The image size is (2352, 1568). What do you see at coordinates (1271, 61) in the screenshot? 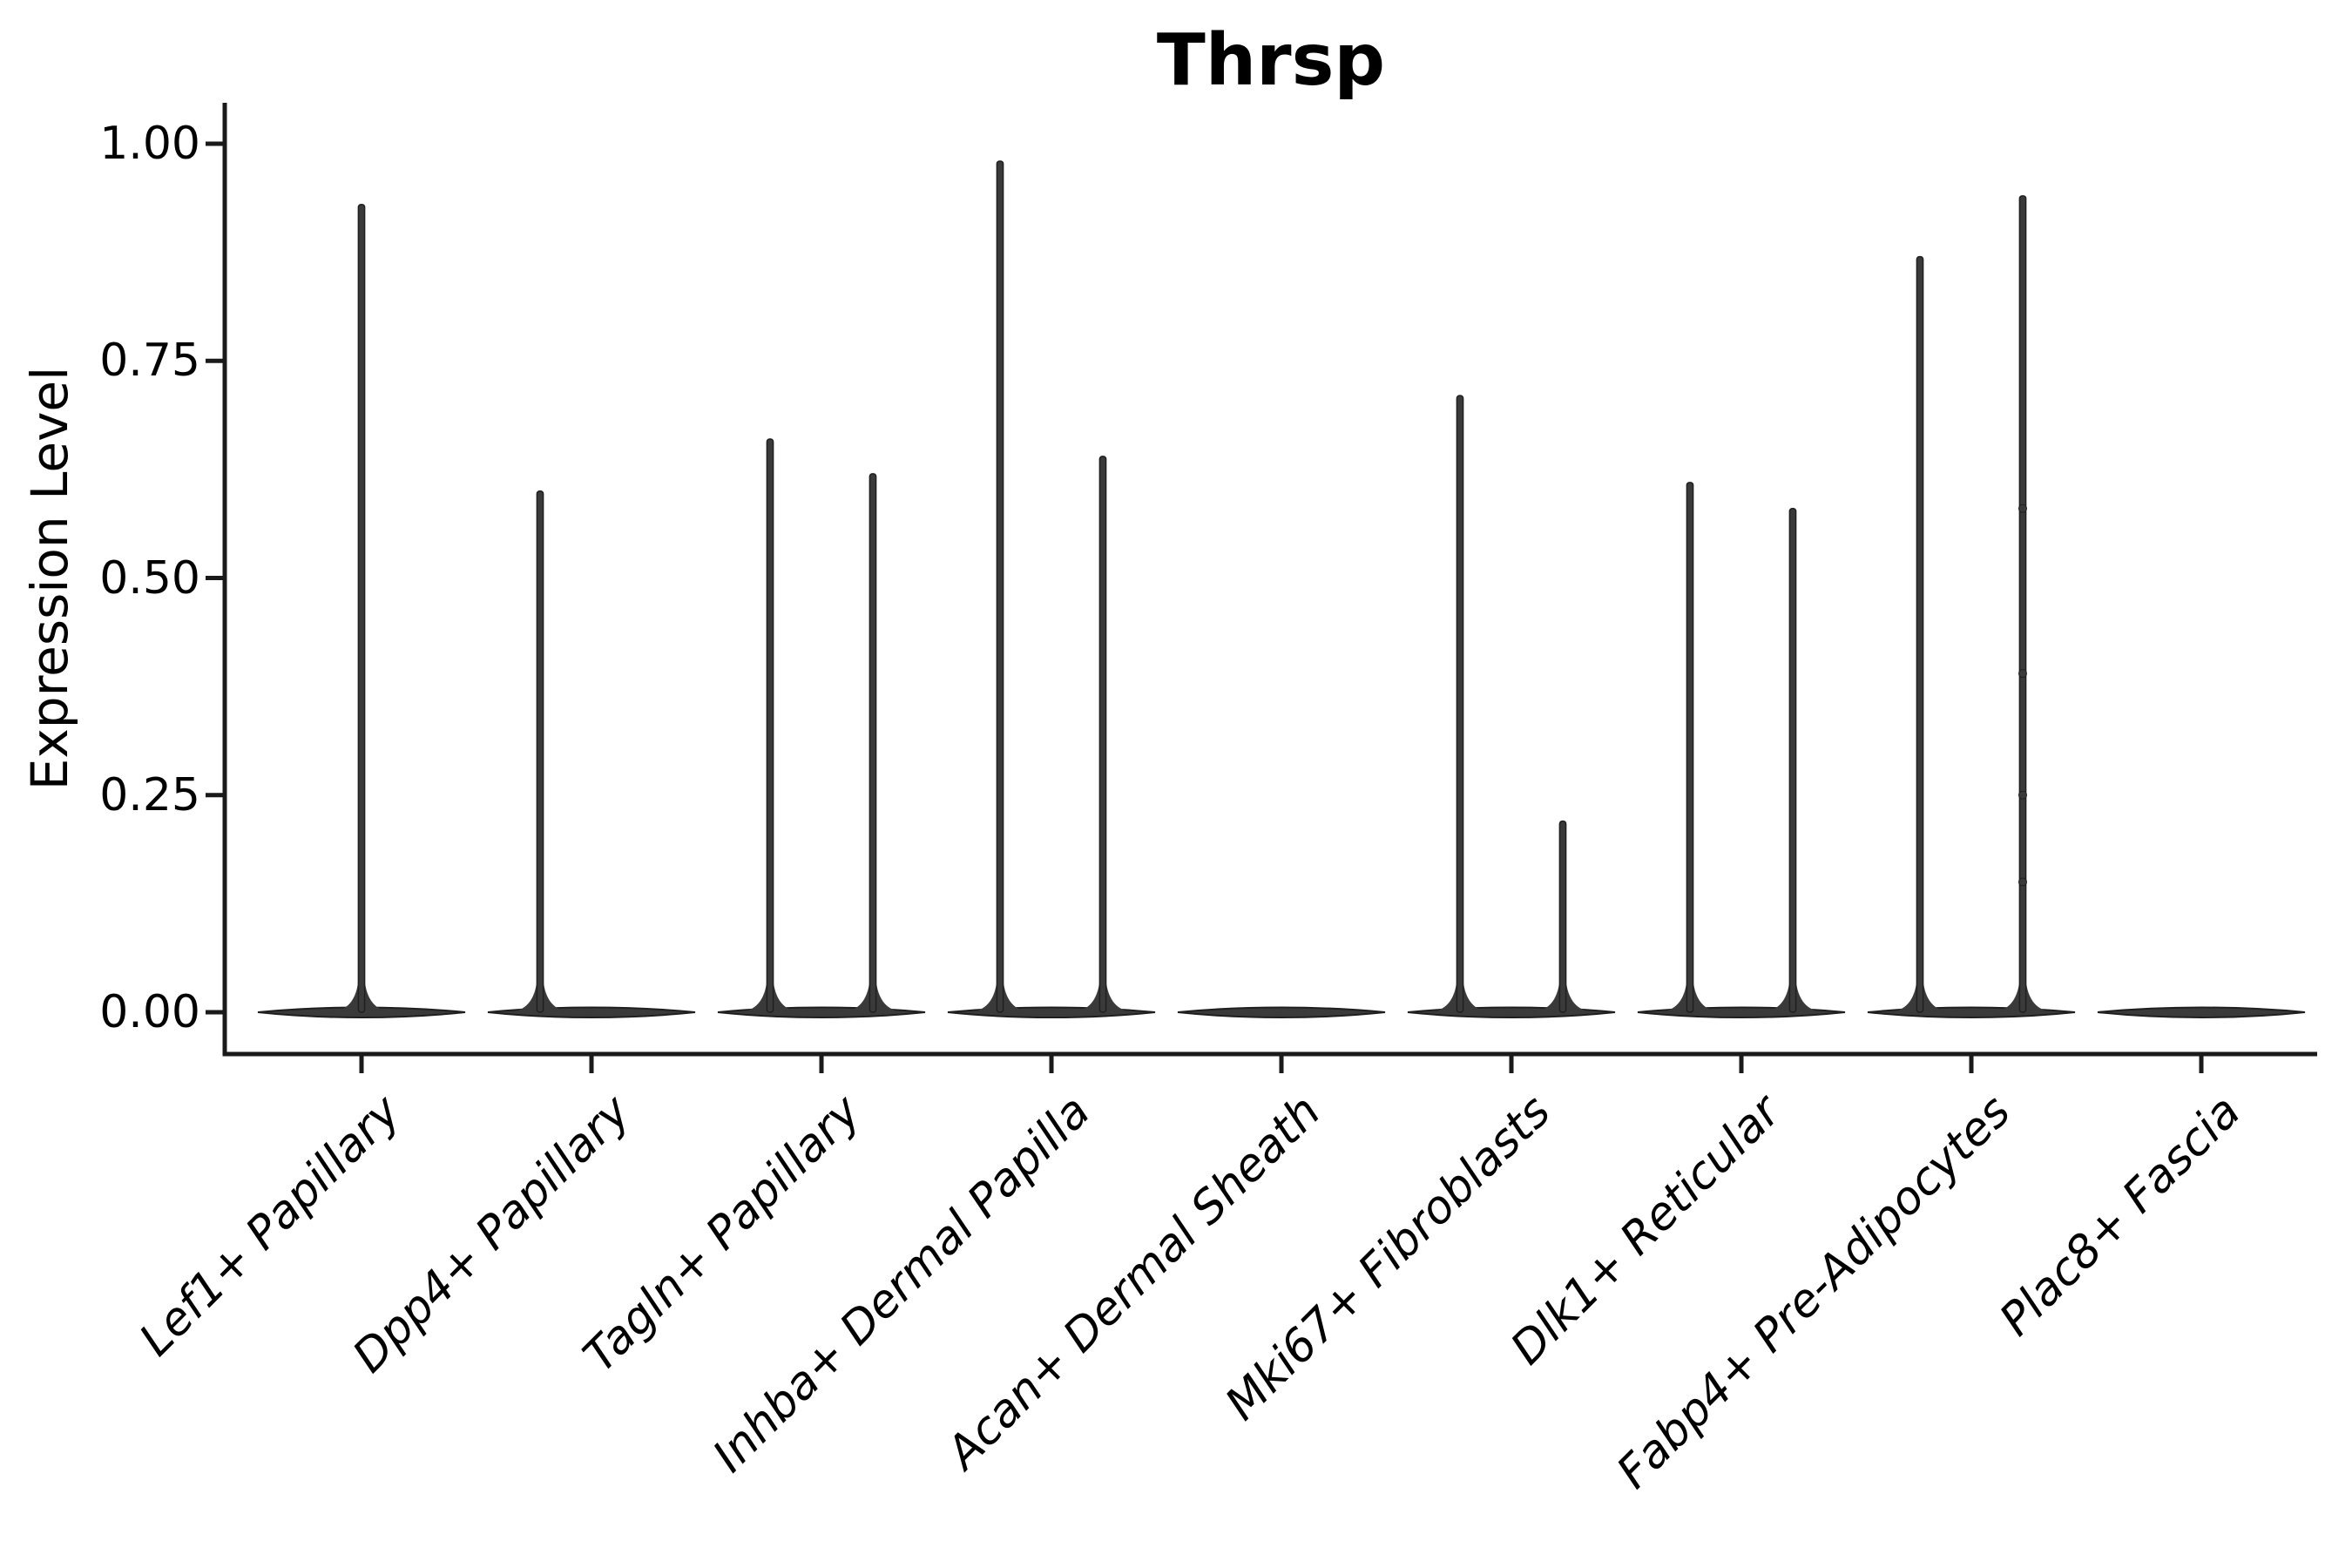
I see `chart-title: Thrsp` at bounding box center [1271, 61].